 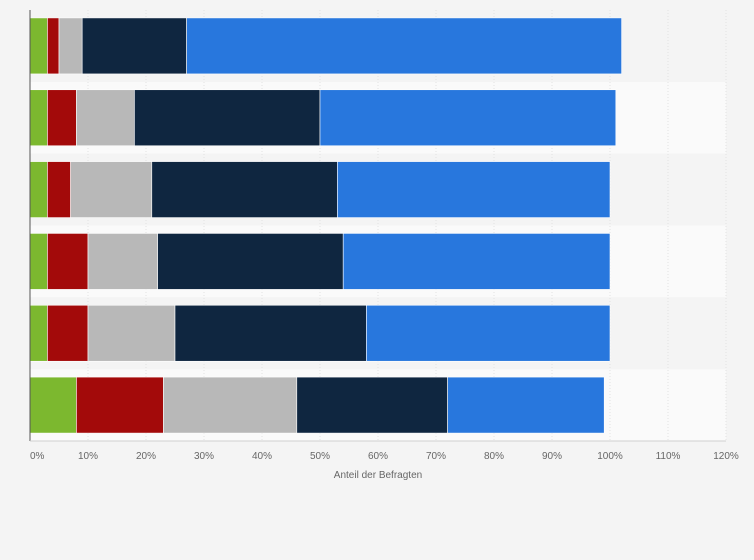 What do you see at coordinates (320, 456) in the screenshot?
I see `x-tick-label: 50%` at bounding box center [320, 456].